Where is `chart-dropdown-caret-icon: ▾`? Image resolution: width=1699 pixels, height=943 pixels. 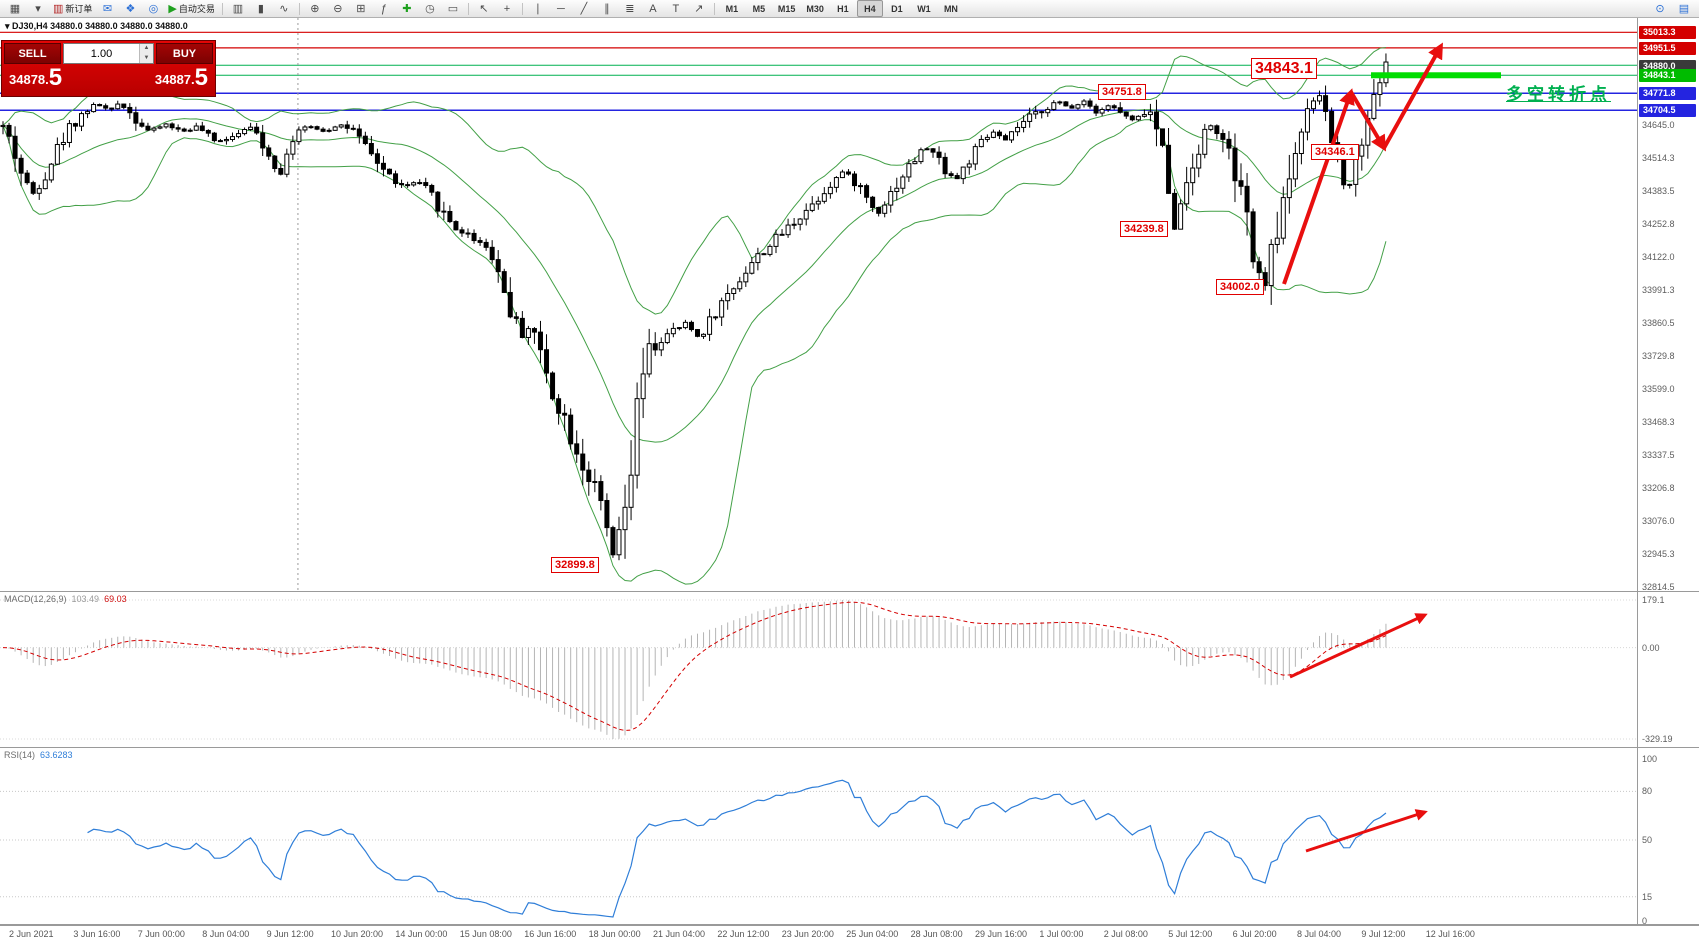
chart-dropdown-caret-icon: ▾ is located at coordinates (7, 26).